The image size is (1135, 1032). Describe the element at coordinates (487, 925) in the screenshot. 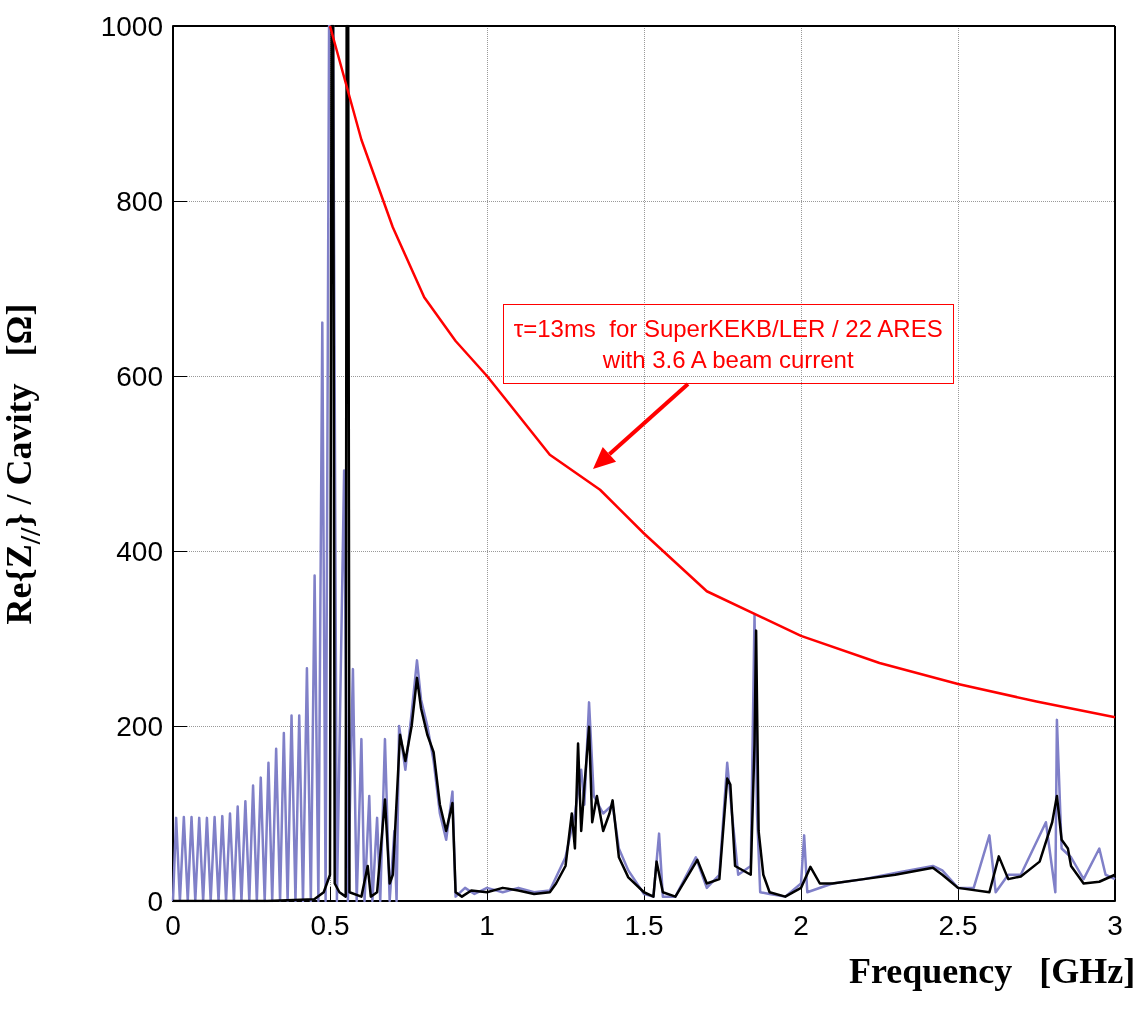

I see `x-tick-label: 1` at that location.